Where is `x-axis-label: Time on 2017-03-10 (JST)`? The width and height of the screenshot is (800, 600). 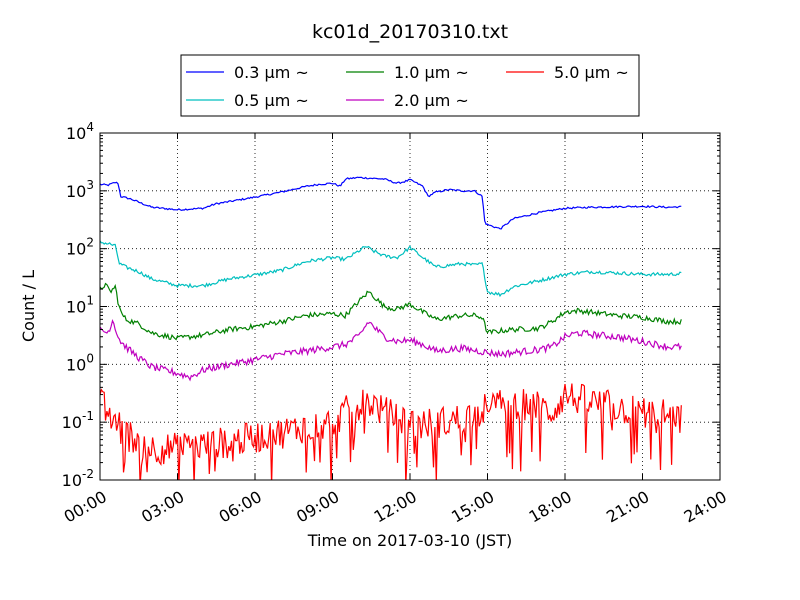 x-axis-label: Time on 2017-03-10 (JST) is located at coordinates (409, 540).